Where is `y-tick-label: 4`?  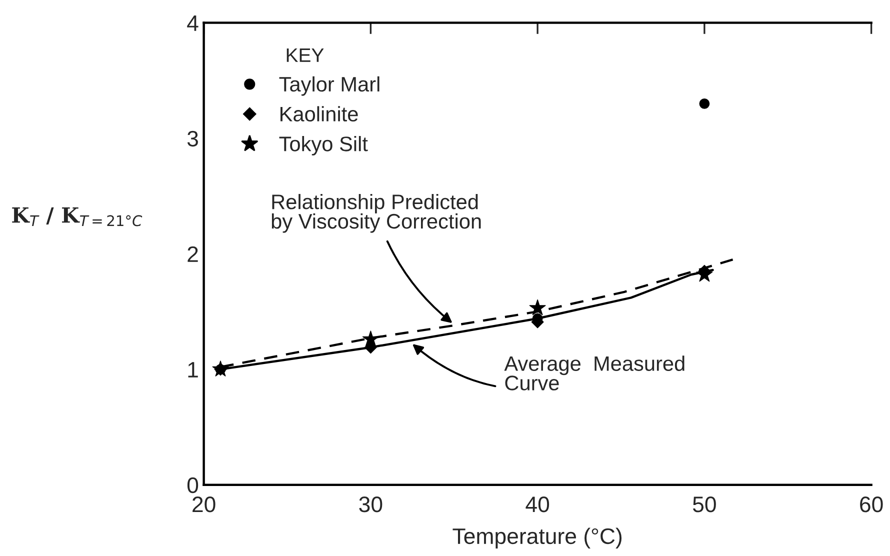
y-tick-label: 4 is located at coordinates (192, 23).